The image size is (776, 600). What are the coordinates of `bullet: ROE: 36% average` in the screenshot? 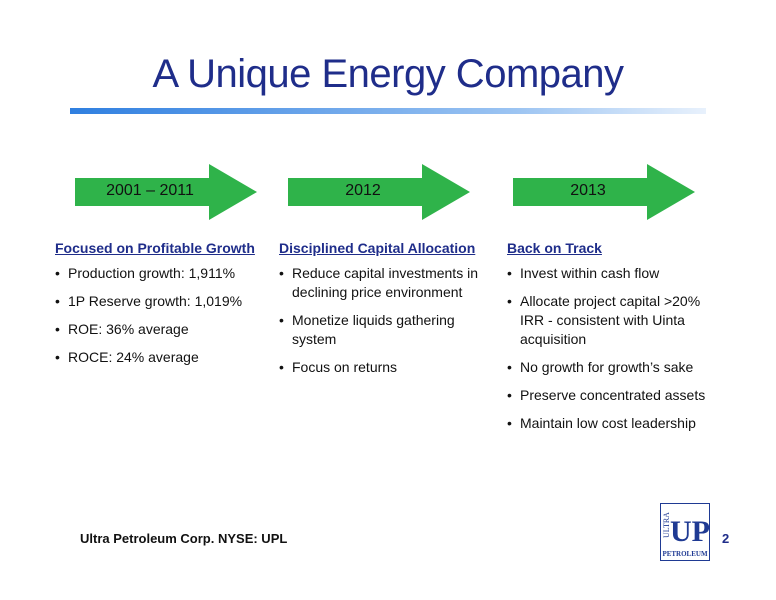 It's located at (167, 329).